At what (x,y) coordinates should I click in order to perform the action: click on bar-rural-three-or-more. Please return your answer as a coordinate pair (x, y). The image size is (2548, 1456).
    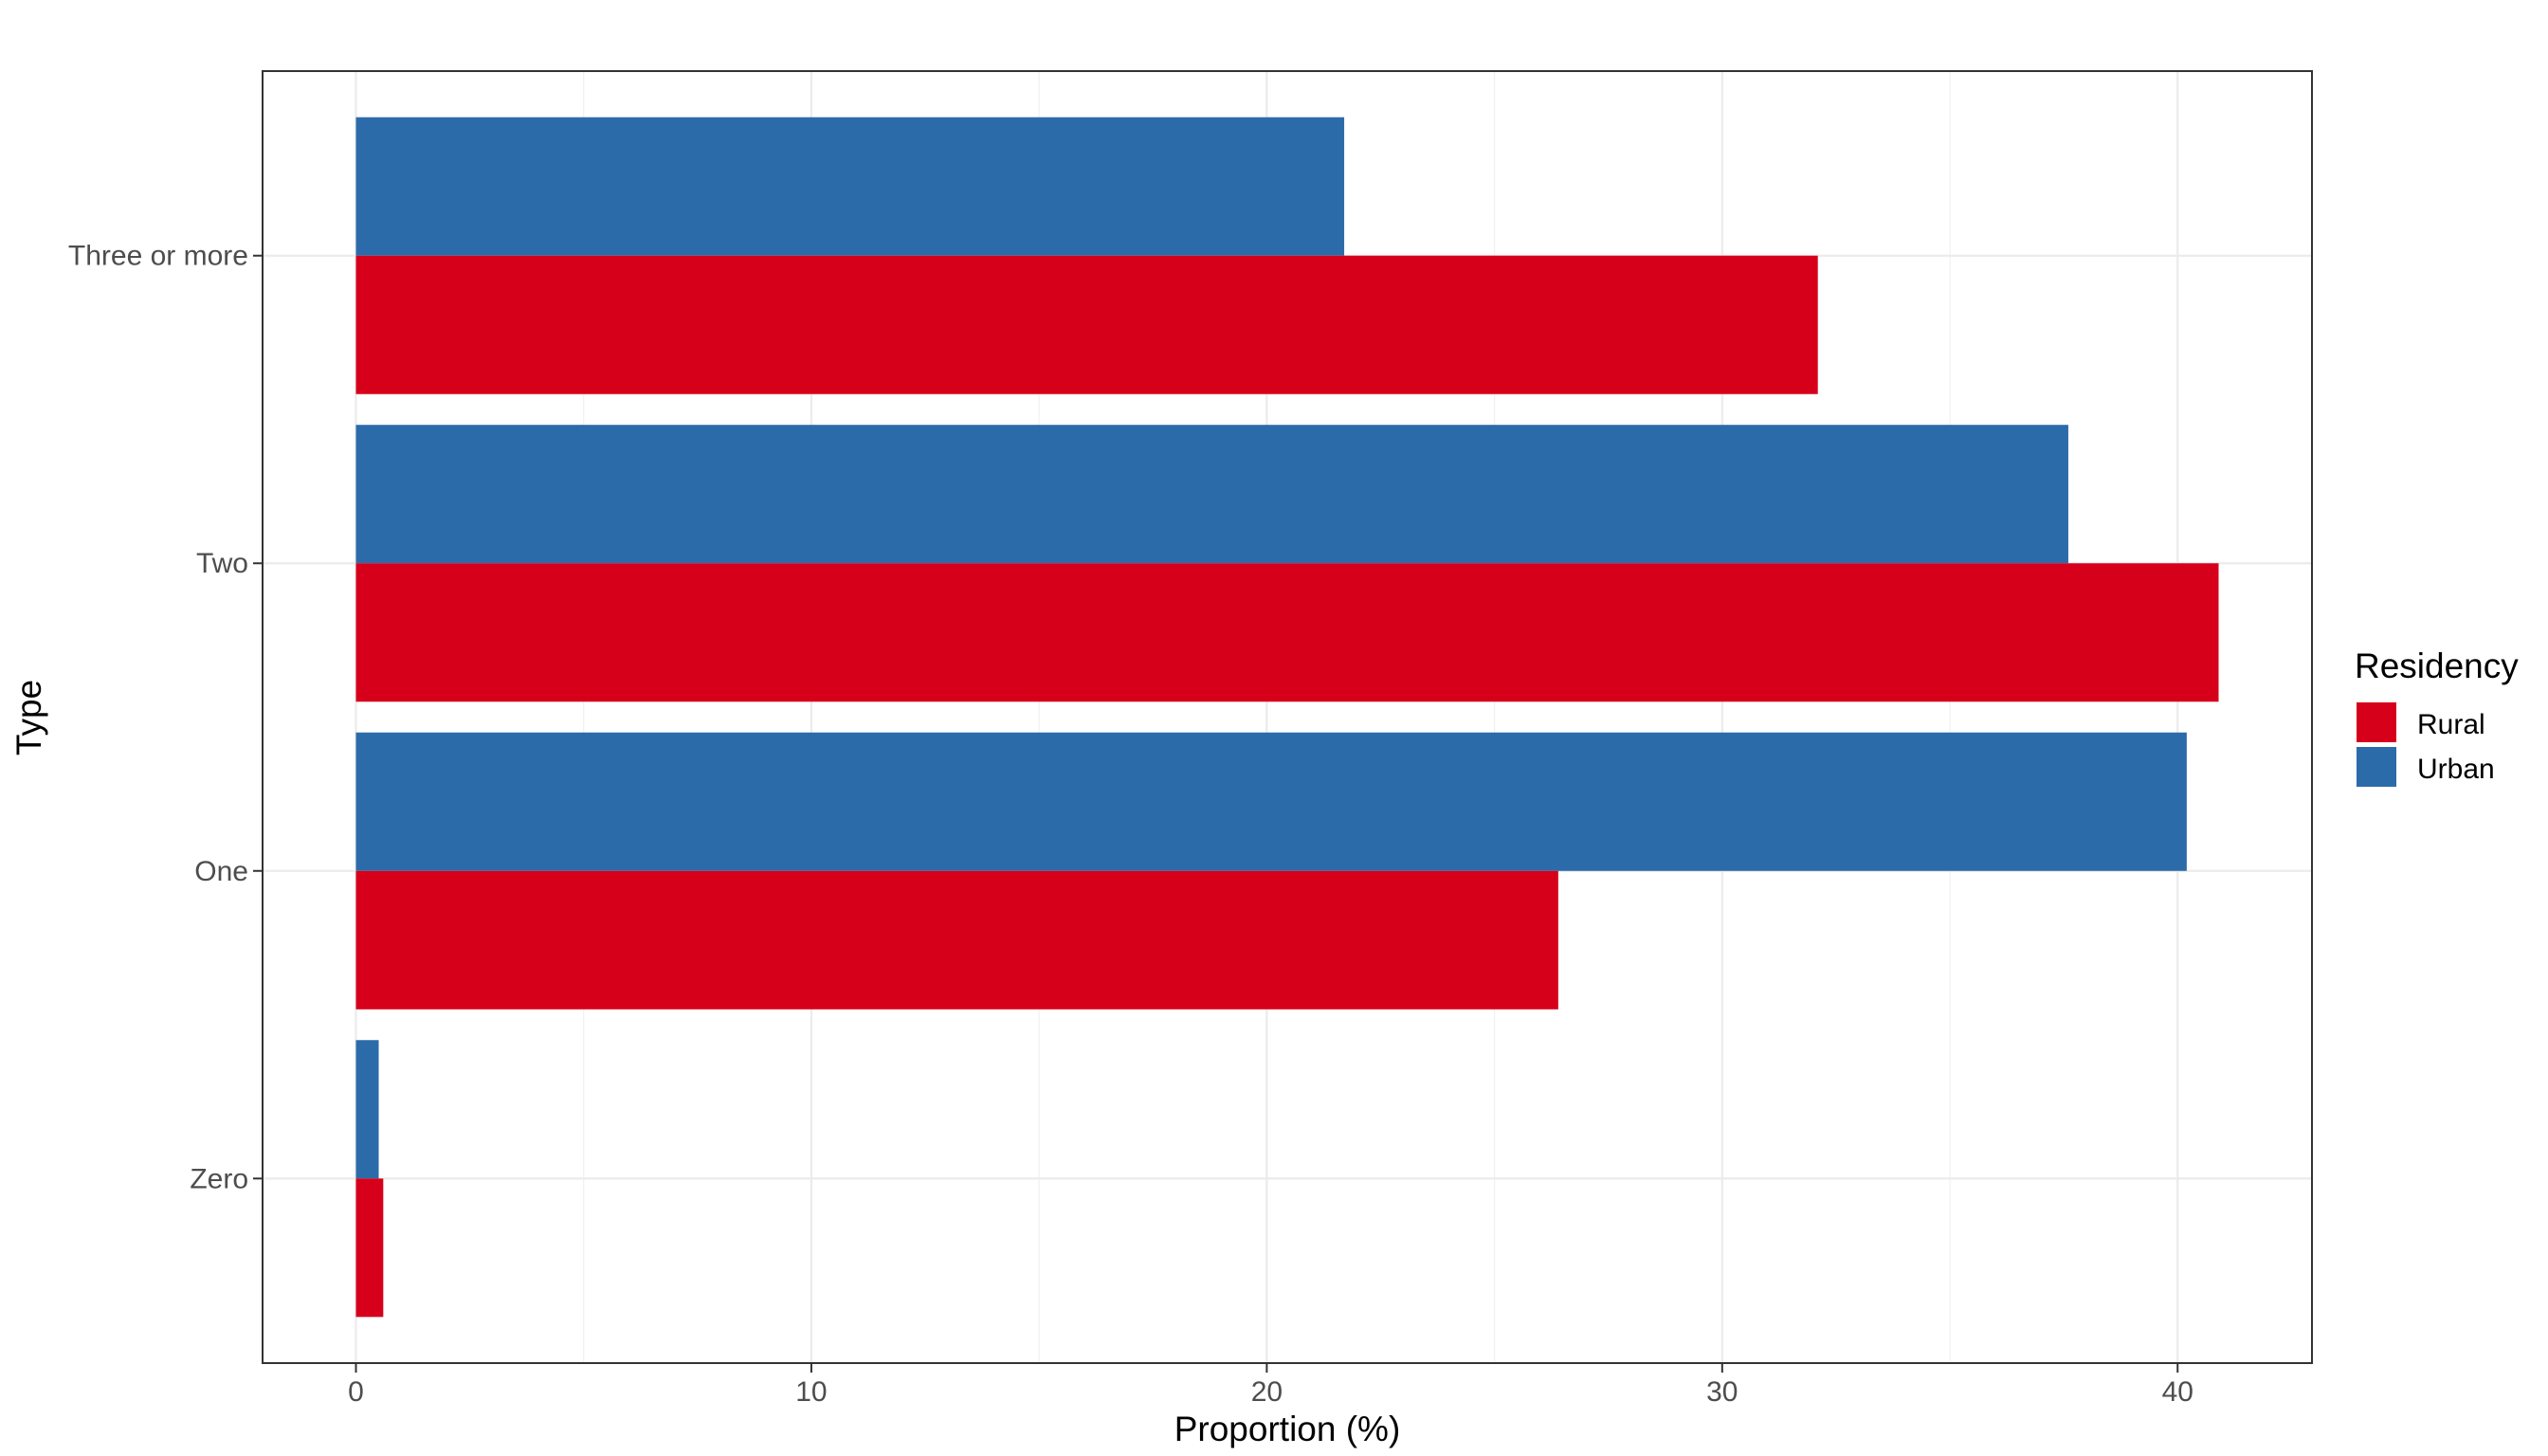
    Looking at the image, I should click on (1086, 324).